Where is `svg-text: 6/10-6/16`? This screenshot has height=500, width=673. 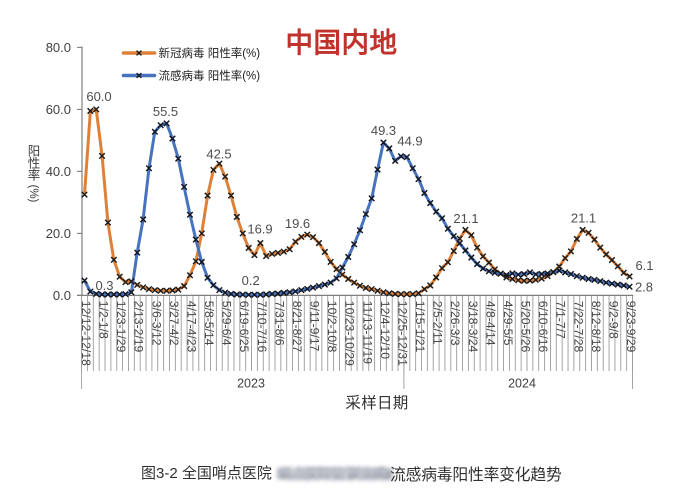
svg-text: 6/10-6/16 is located at coordinates (543, 327).